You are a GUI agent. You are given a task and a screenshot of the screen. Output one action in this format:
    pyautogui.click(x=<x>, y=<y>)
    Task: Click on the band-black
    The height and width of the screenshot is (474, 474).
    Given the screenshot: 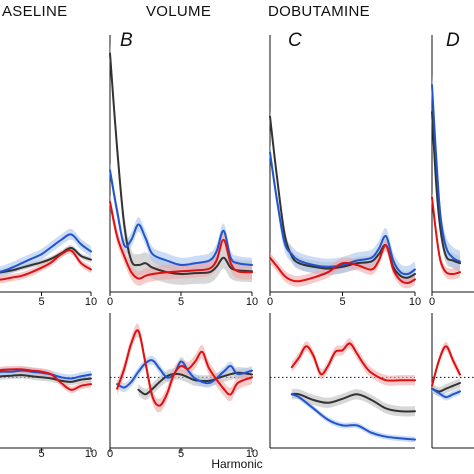 What is the action you would take?
    pyautogui.click(x=353, y=402)
    